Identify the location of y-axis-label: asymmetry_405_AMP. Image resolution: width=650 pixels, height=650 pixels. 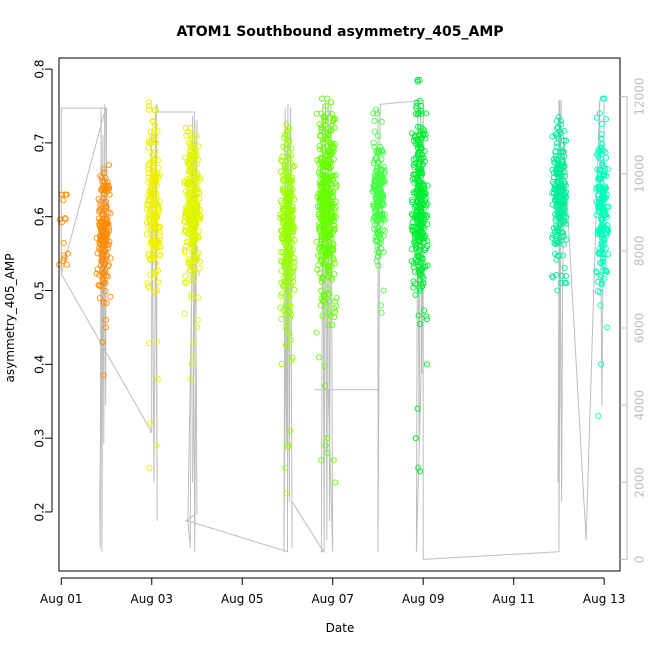
(10, 318).